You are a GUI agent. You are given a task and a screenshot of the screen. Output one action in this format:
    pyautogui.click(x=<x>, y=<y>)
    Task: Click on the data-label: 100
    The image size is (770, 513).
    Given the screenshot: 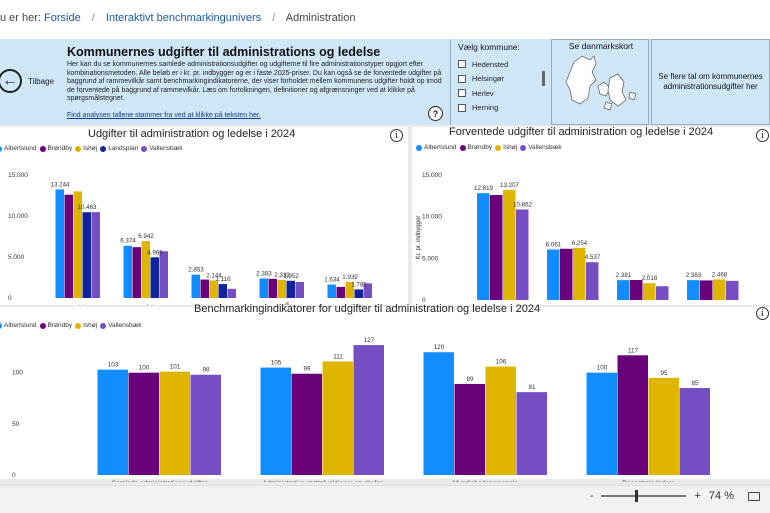 What is the action you would take?
    pyautogui.click(x=144, y=368)
    